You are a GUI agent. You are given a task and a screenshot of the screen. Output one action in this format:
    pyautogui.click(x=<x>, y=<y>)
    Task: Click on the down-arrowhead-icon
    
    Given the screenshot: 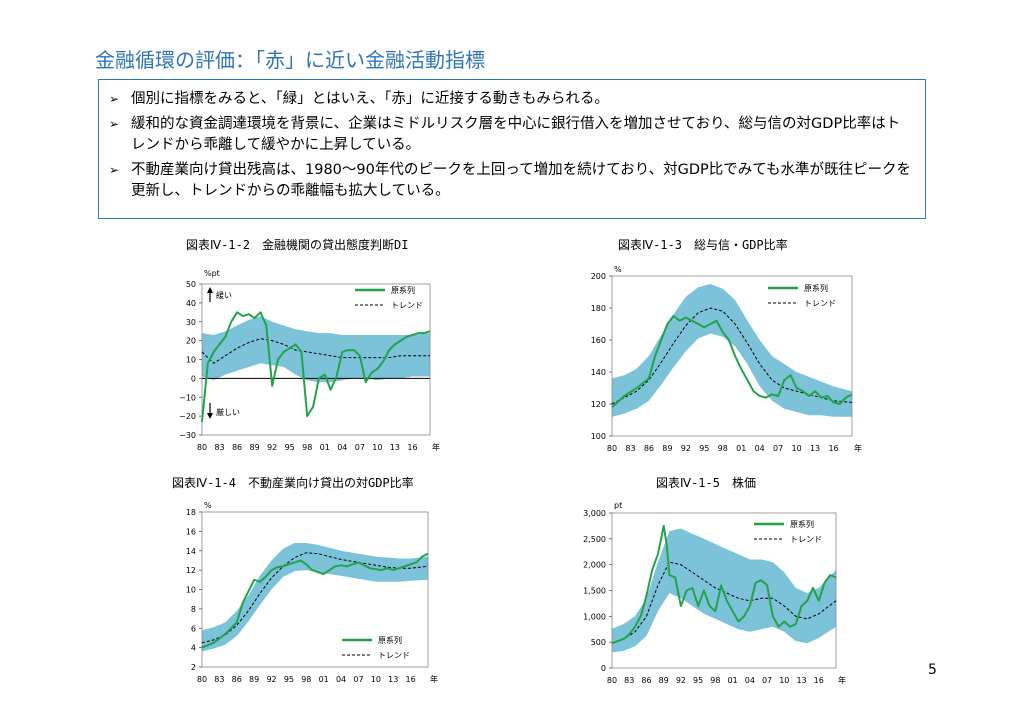 What is the action you would take?
    pyautogui.click(x=210, y=416)
    